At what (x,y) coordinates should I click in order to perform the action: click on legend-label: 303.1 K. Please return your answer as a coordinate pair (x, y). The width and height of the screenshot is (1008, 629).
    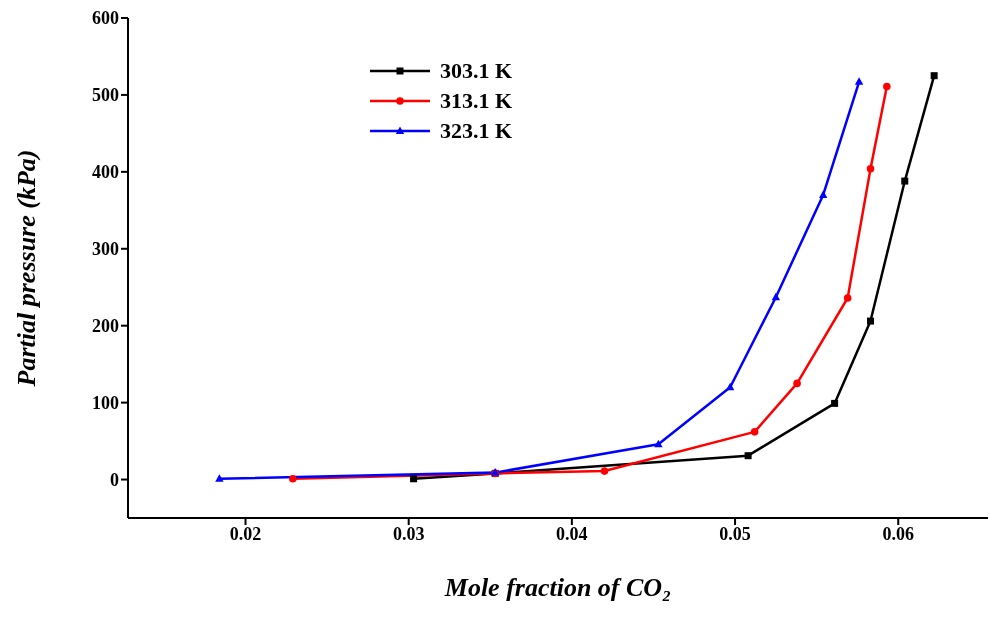
    Looking at the image, I should click on (476, 71).